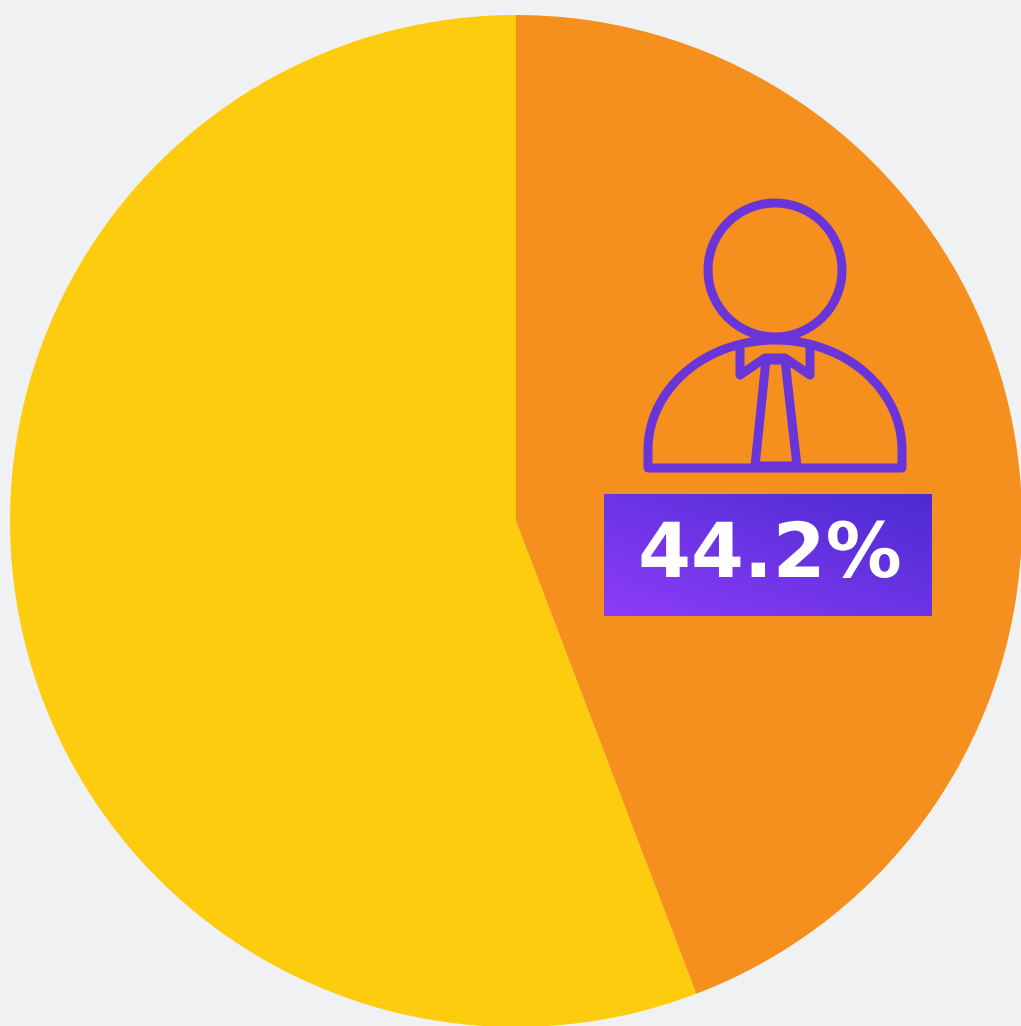 The image size is (1021, 1026). I want to click on value-label-box, so click(768, 555).